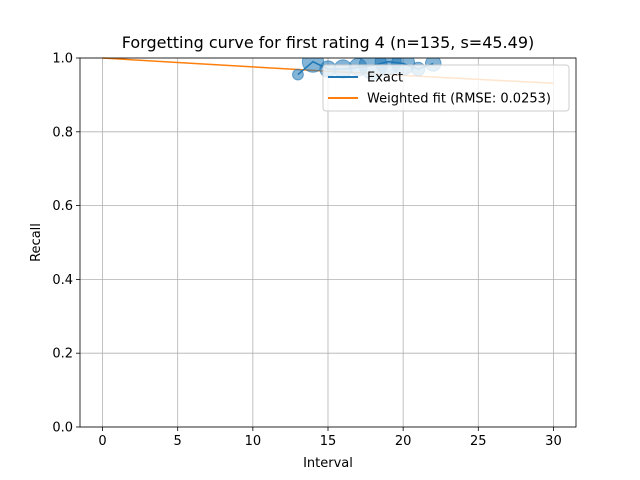  What do you see at coordinates (62, 428) in the screenshot?
I see `y-tick-label-0: 0.0` at bounding box center [62, 428].